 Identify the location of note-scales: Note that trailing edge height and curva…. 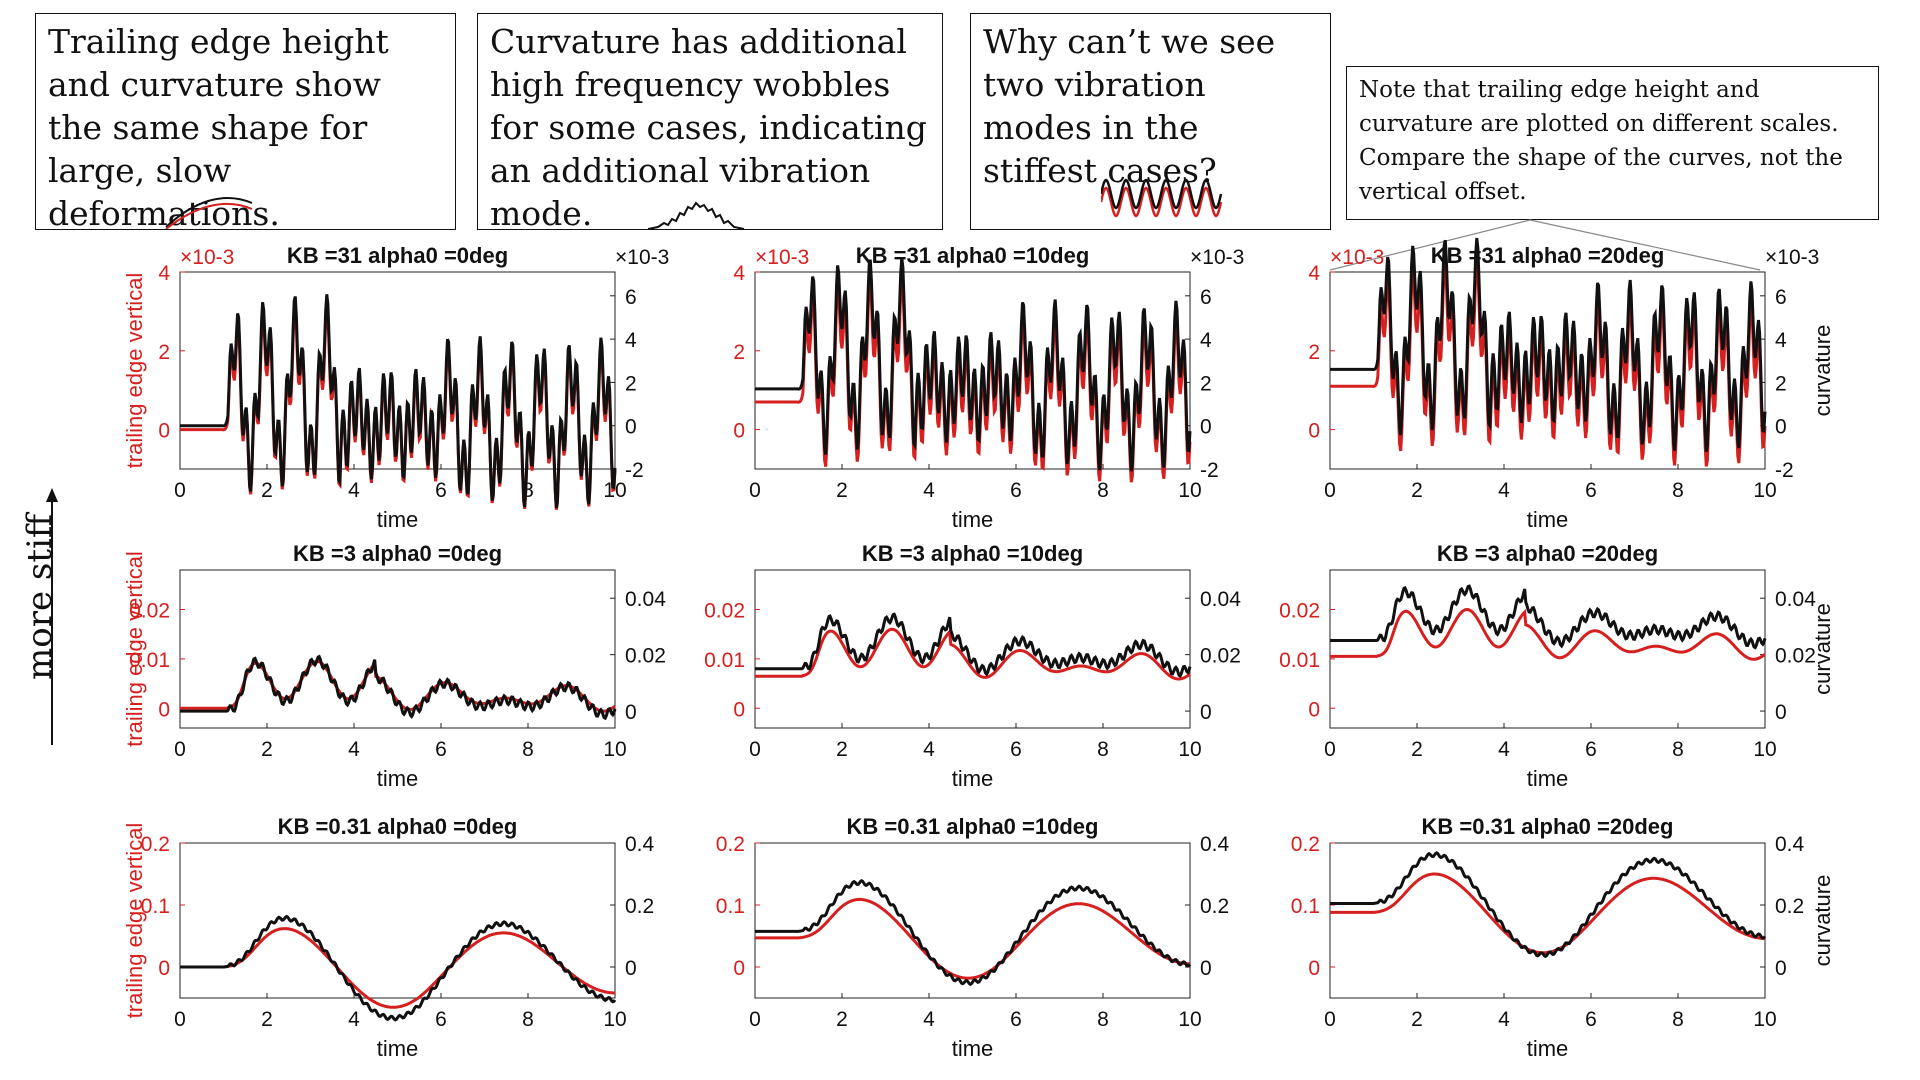
(1612, 143).